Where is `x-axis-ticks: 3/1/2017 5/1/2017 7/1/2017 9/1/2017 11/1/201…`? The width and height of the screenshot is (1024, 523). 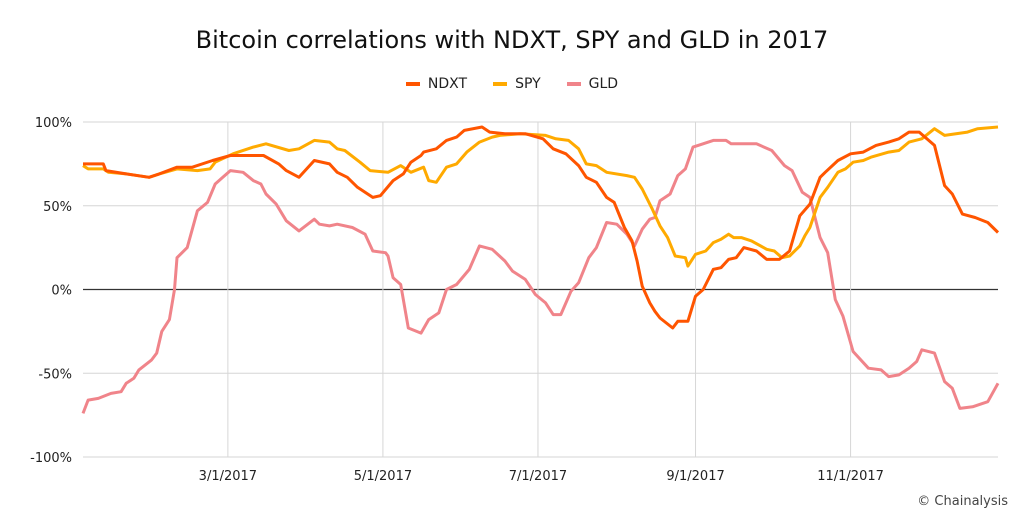 x-axis-ticks: 3/1/2017 5/1/2017 7/1/2017 9/1/2017 11/1/201… is located at coordinates (541, 476).